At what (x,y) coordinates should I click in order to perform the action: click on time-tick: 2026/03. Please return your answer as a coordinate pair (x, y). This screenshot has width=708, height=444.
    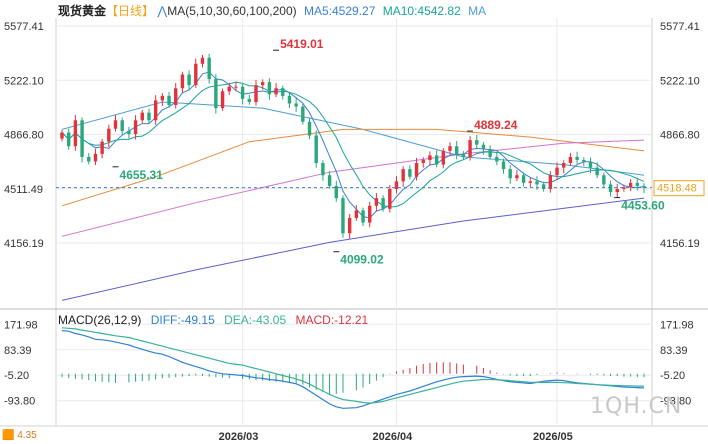
    Looking at the image, I should click on (239, 437).